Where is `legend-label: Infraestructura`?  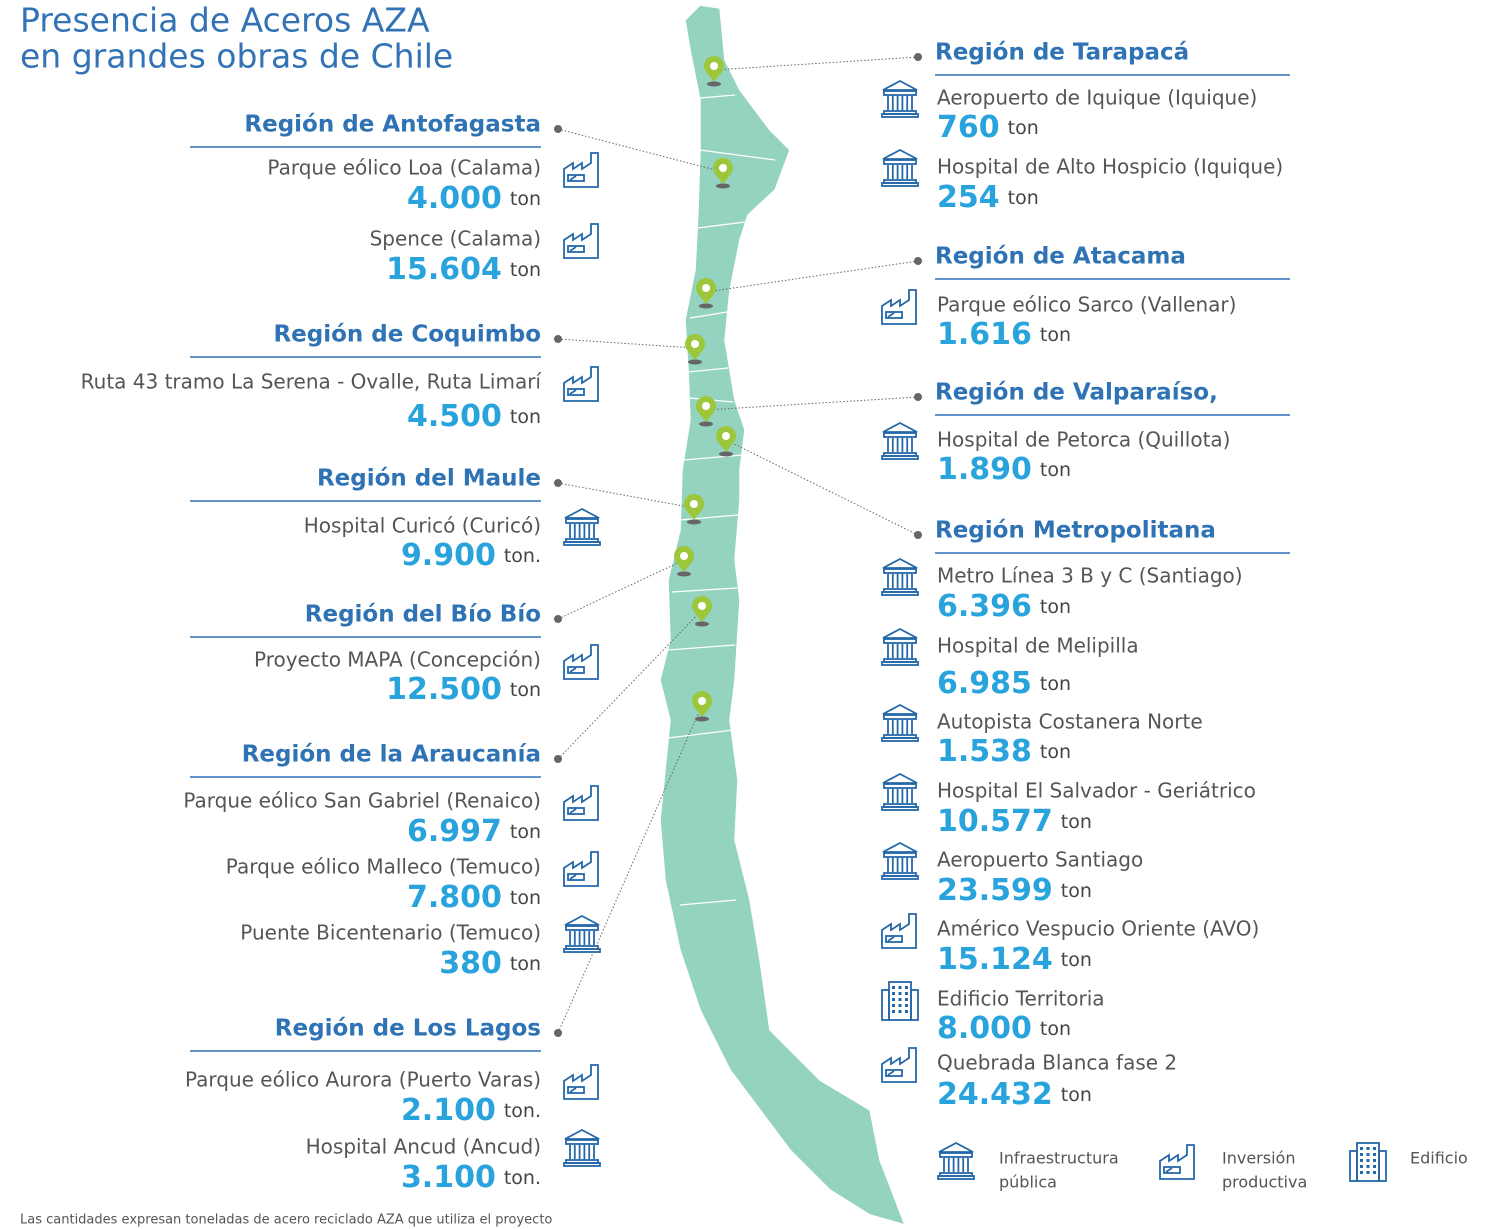
legend-label: Infraestructura is located at coordinates (1059, 1158).